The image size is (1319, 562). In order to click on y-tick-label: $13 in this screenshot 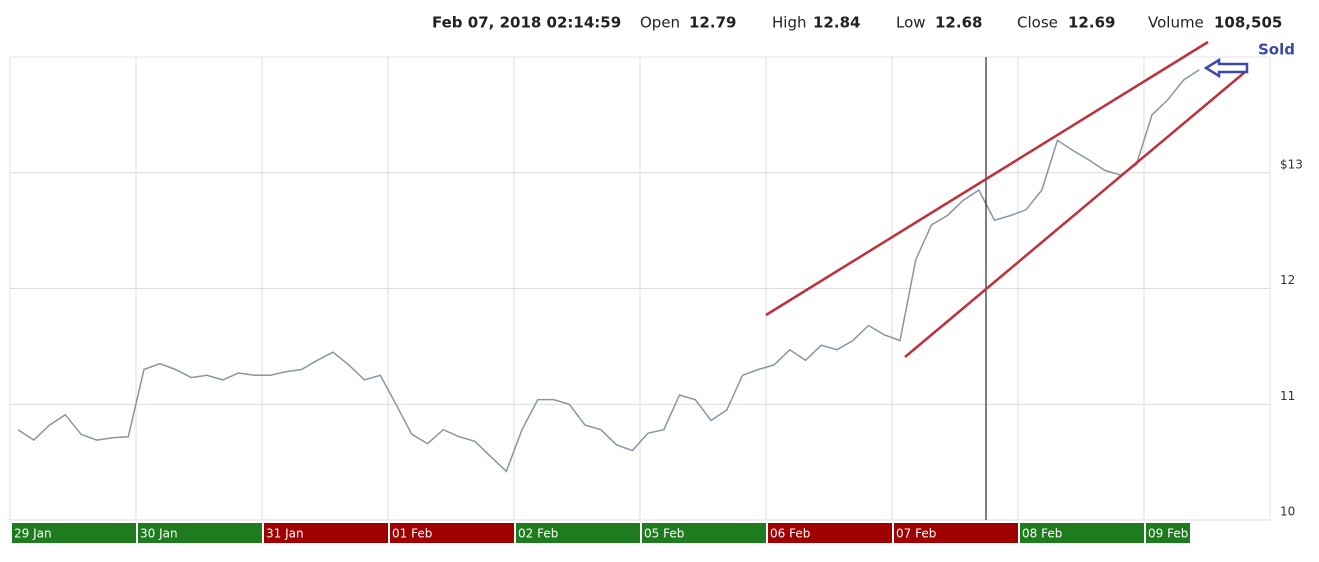, I will do `click(1291, 164)`.